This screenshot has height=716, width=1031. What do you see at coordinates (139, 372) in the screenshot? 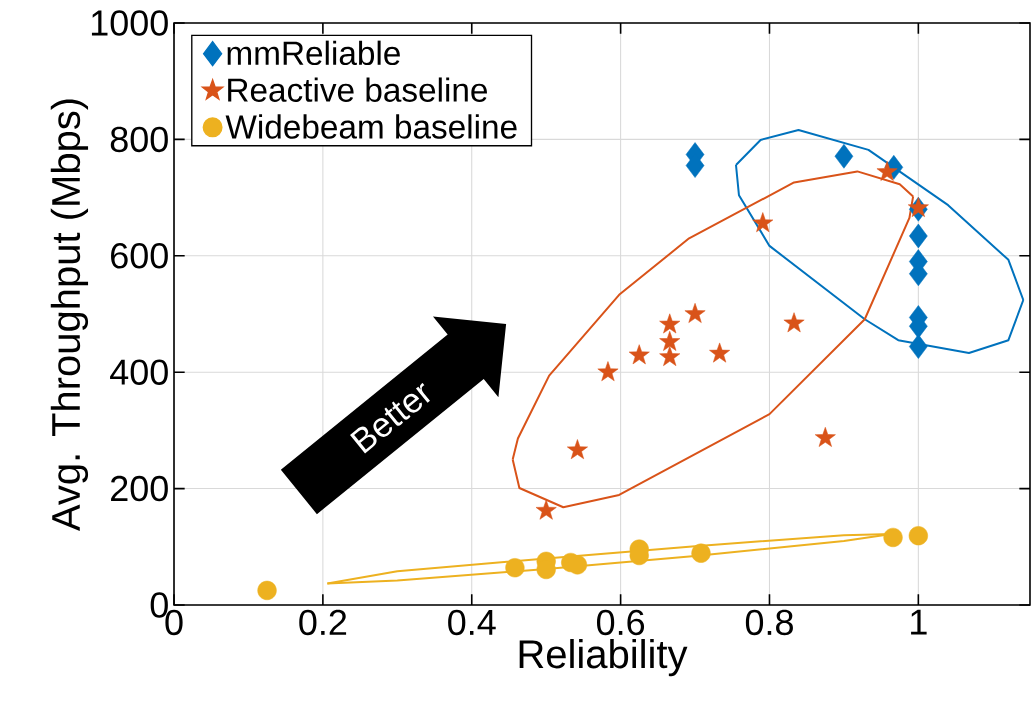
I see `y-tick-label: 400` at bounding box center [139, 372].